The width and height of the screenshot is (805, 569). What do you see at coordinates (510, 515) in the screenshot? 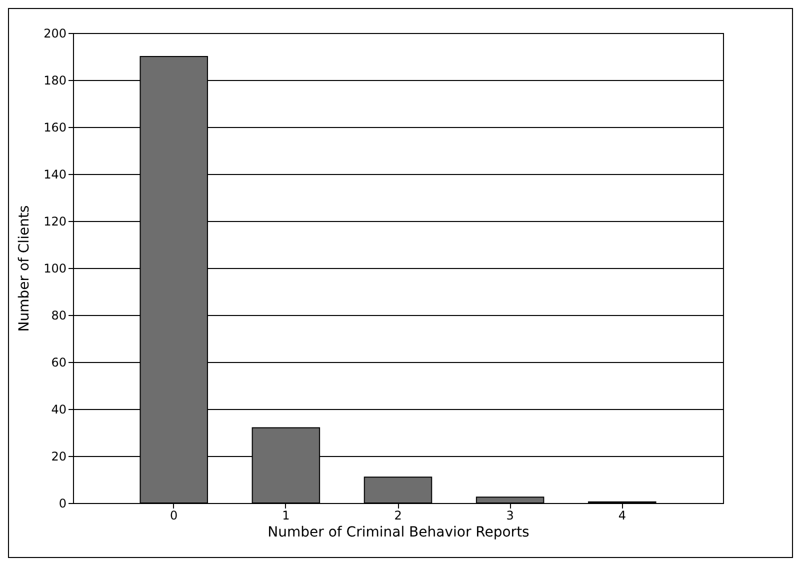
I see `x-tick-label: 3` at bounding box center [510, 515].